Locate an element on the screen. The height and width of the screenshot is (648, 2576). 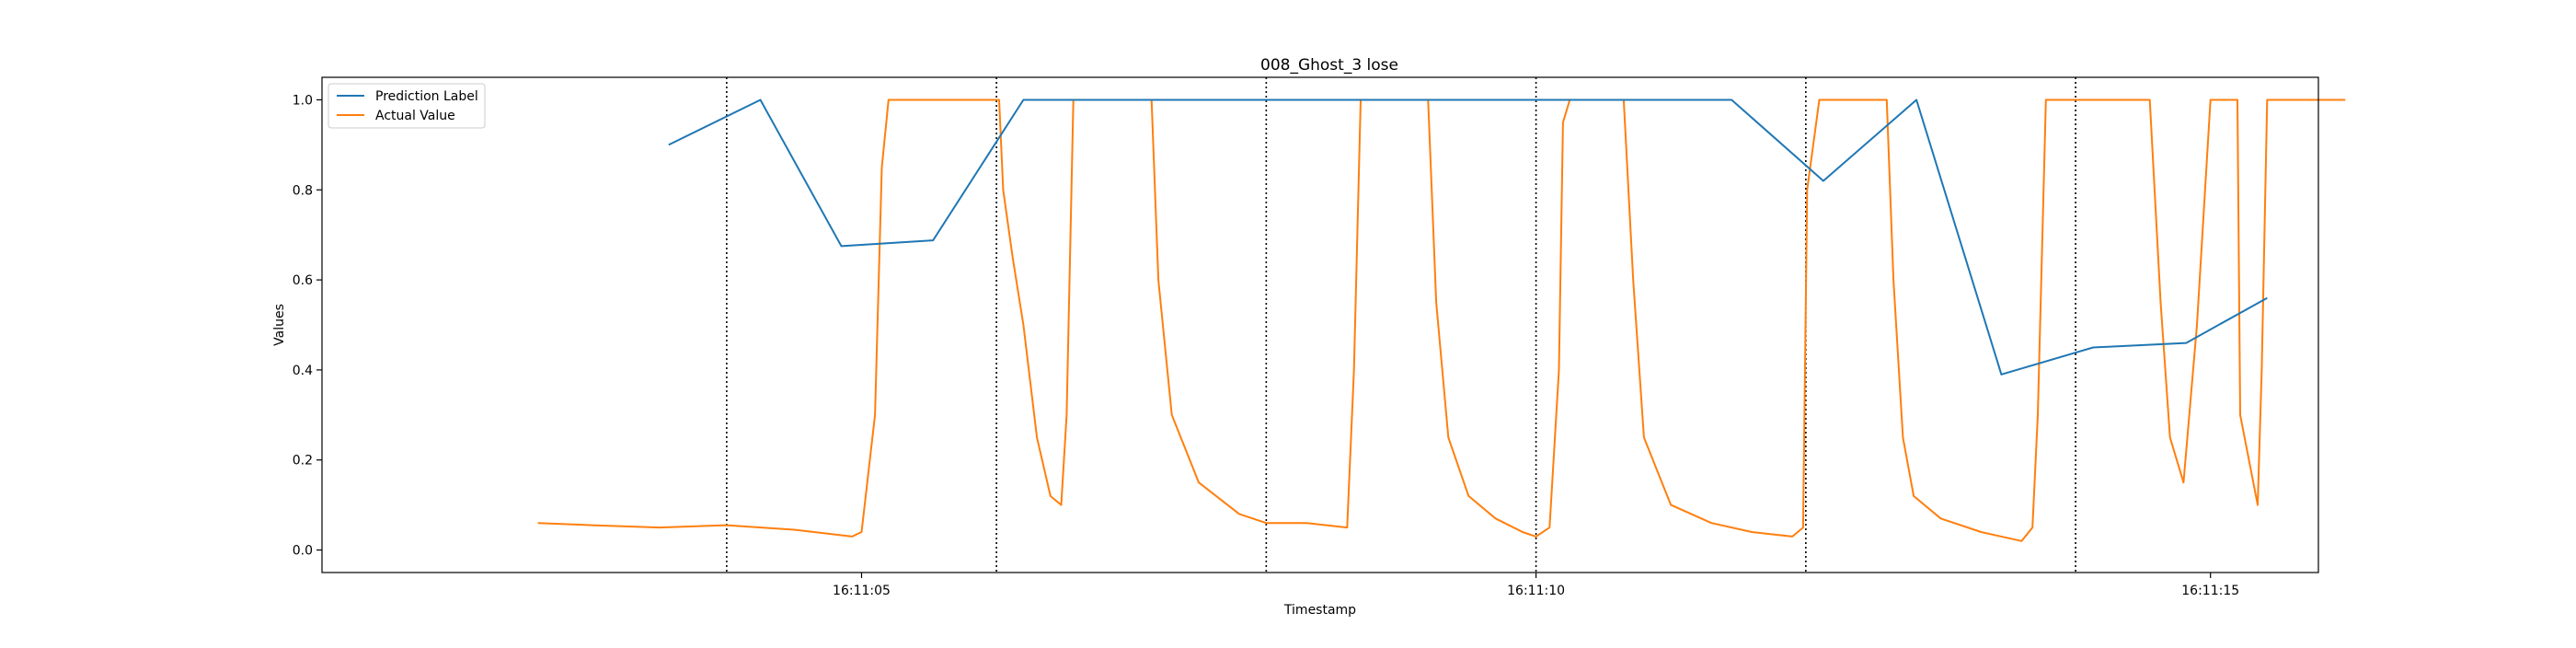
y-tick-label-1: 0.2 is located at coordinates (303, 461).